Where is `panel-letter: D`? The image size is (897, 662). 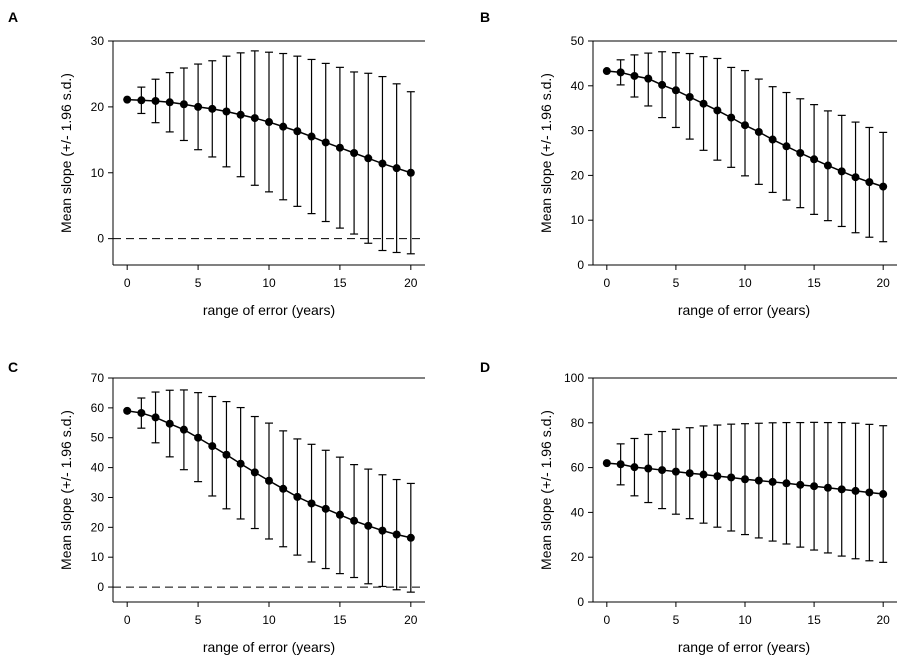
panel-letter: D is located at coordinates (485, 367).